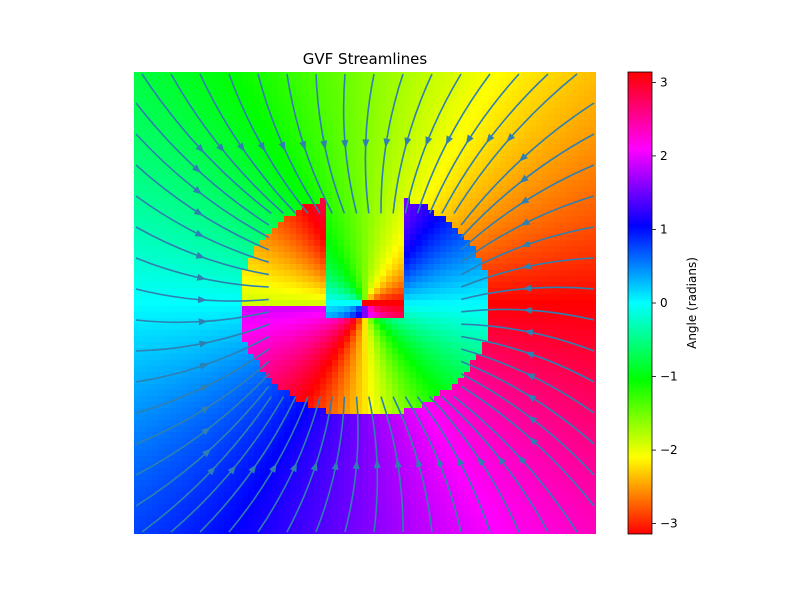 The width and height of the screenshot is (800, 600). What do you see at coordinates (669, 524) in the screenshot?
I see `colorbar-tick-label: −3` at bounding box center [669, 524].